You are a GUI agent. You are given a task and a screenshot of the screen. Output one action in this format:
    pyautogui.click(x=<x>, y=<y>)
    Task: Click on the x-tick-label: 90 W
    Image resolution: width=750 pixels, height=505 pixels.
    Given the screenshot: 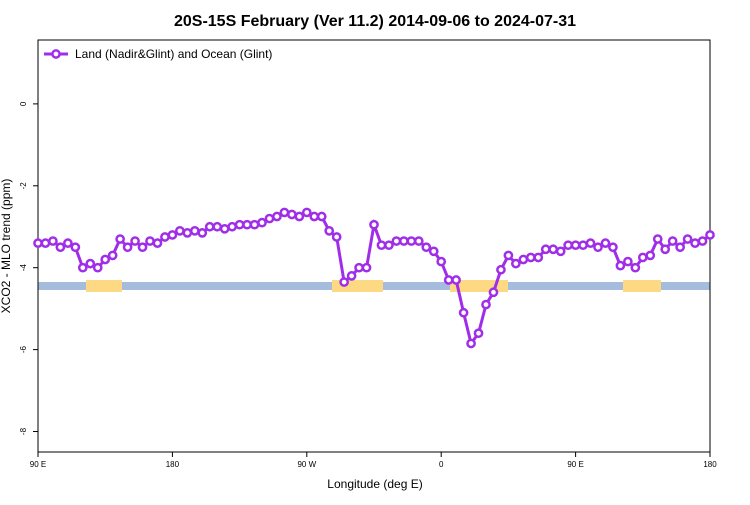 What is the action you would take?
    pyautogui.click(x=306, y=464)
    